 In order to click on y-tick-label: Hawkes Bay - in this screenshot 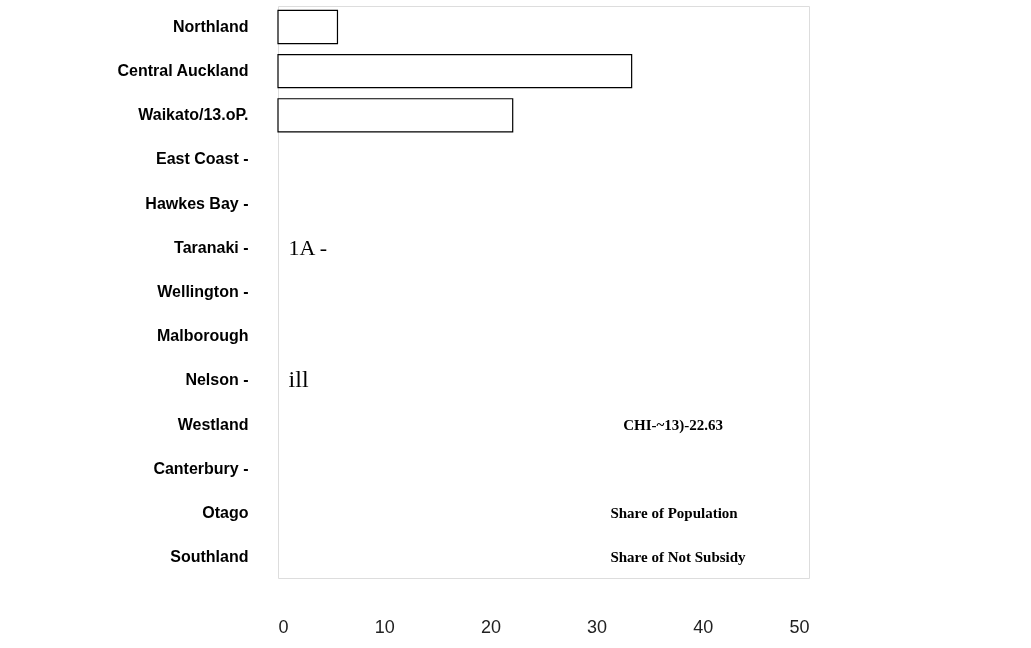, I will do `click(197, 203)`.